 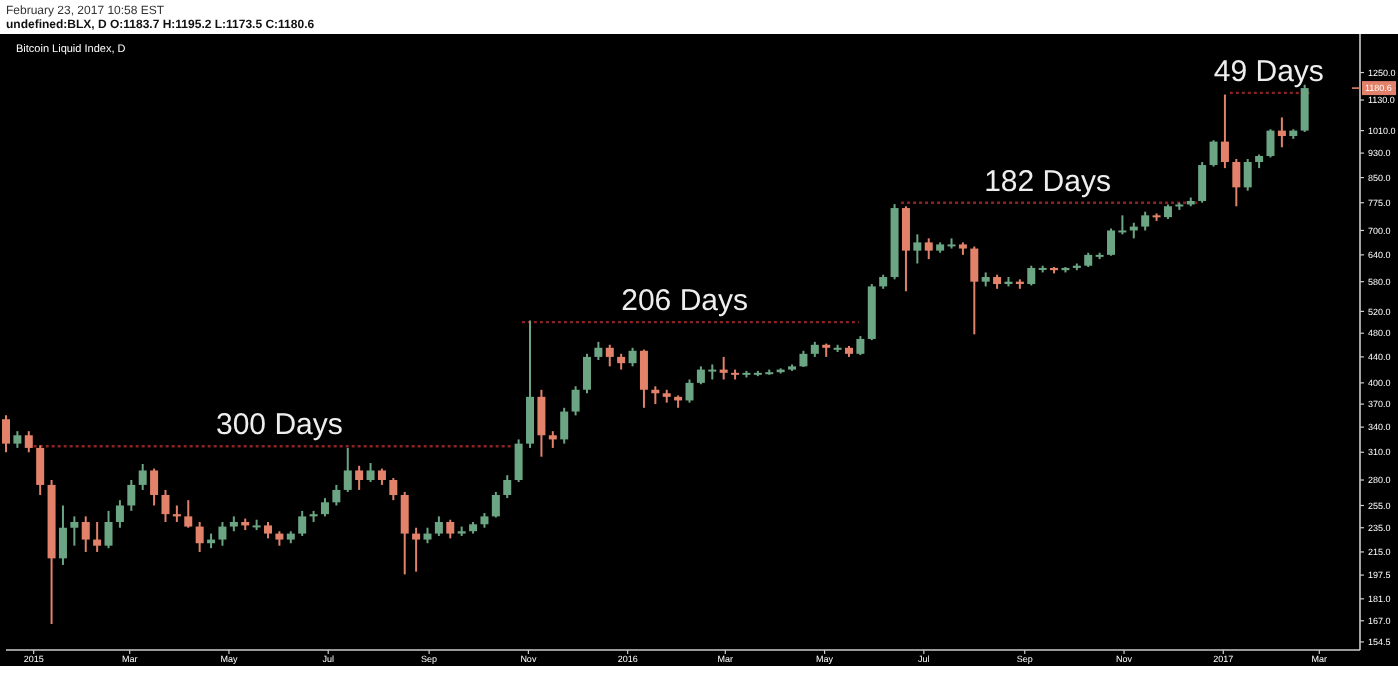 I want to click on annotation: 300 Days, so click(x=279, y=425).